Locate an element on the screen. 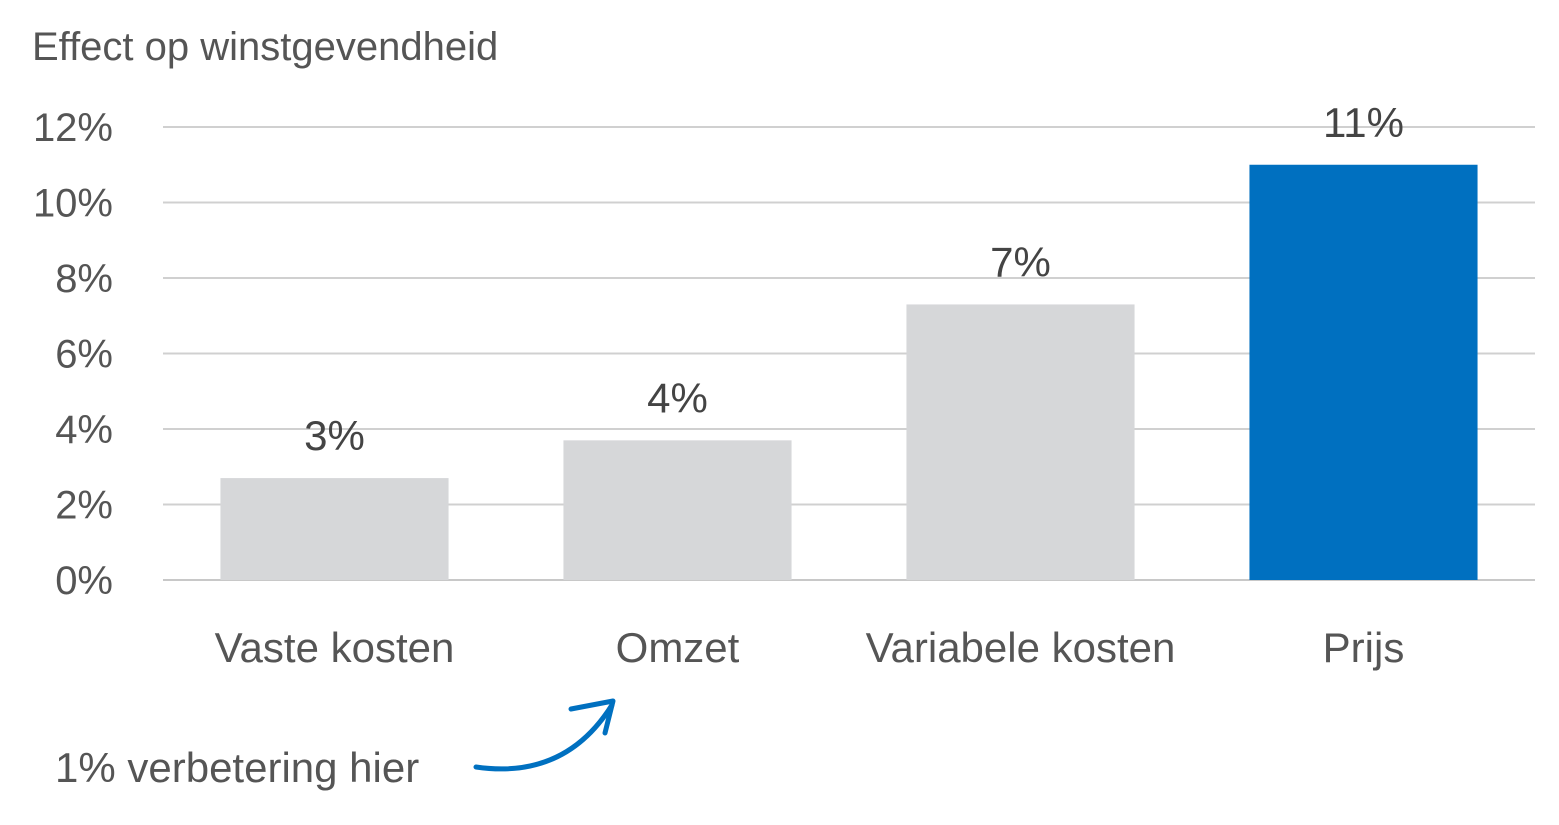  y-tick-label: 0% is located at coordinates (84, 581).